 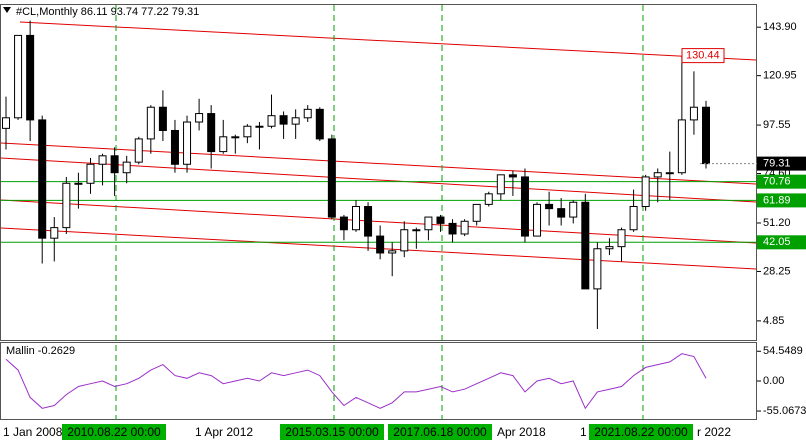 I want to click on y-tick-label: 143.90, so click(x=780, y=27).